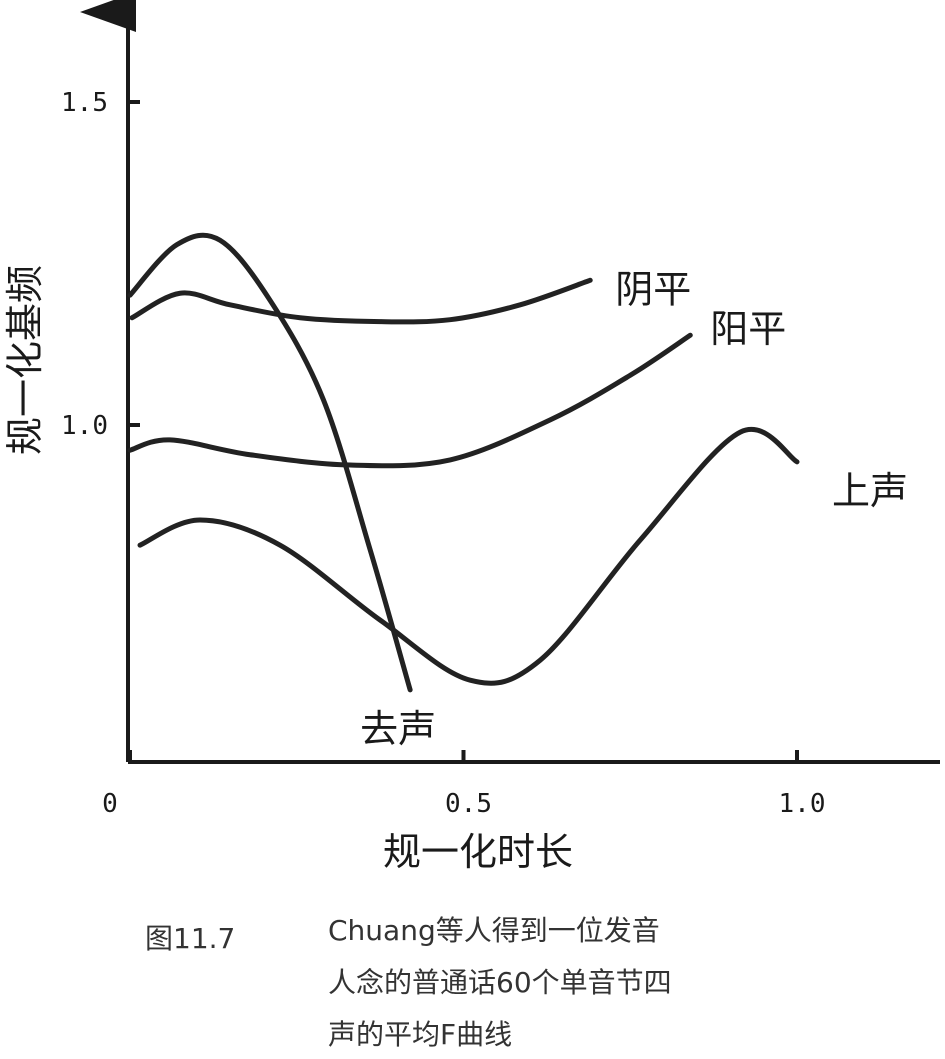  Describe the element at coordinates (110, 804) in the screenshot. I see `x-tick-label: 0` at that location.